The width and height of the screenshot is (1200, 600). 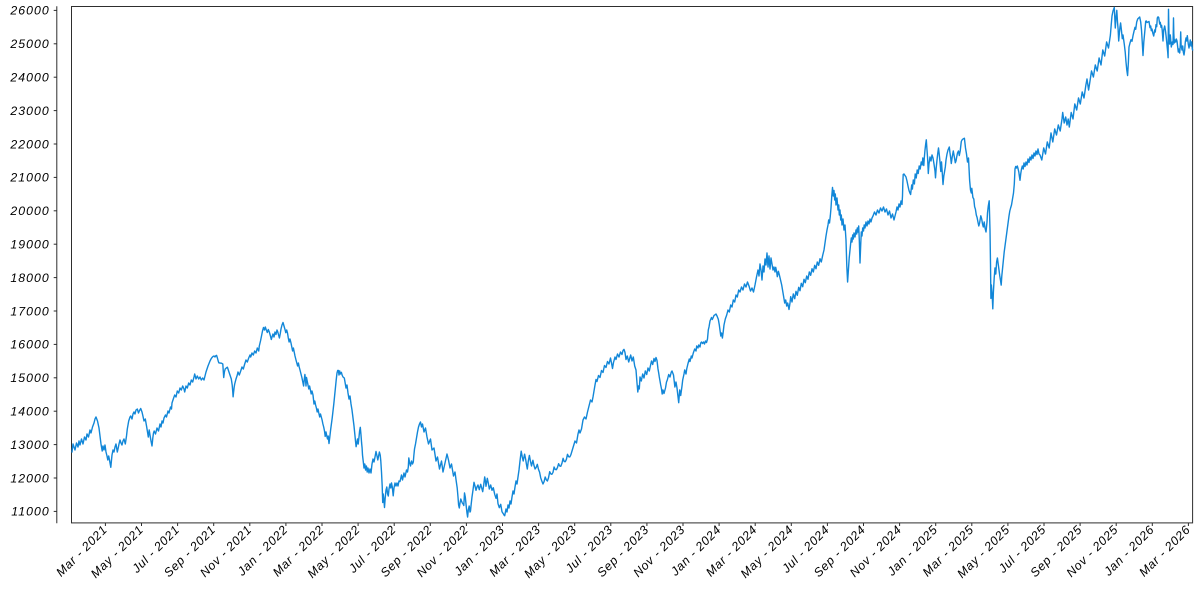 I want to click on svg-text: 19000, so click(x=29, y=245).